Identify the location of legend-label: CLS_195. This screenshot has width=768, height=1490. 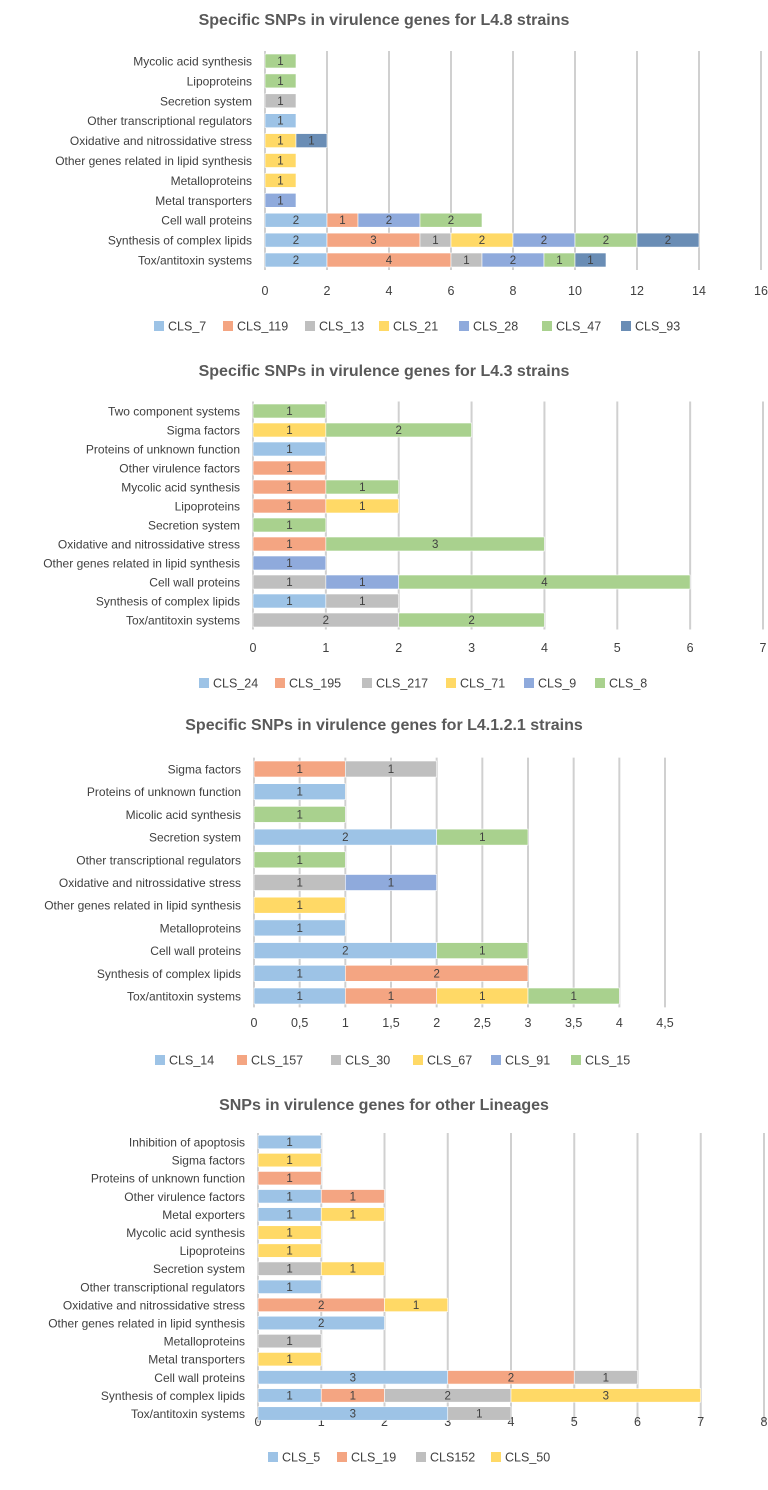
(315, 684).